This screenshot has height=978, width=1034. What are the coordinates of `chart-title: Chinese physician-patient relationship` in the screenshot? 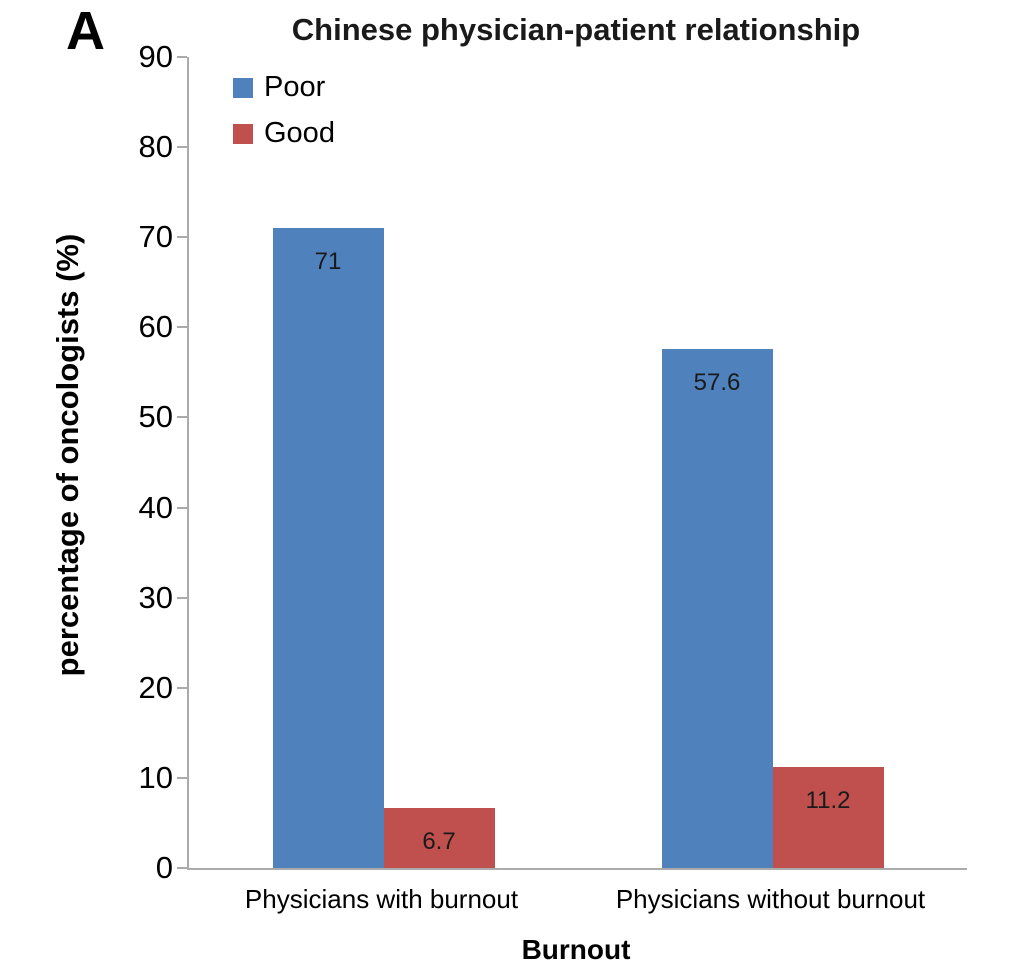 It's located at (576, 29).